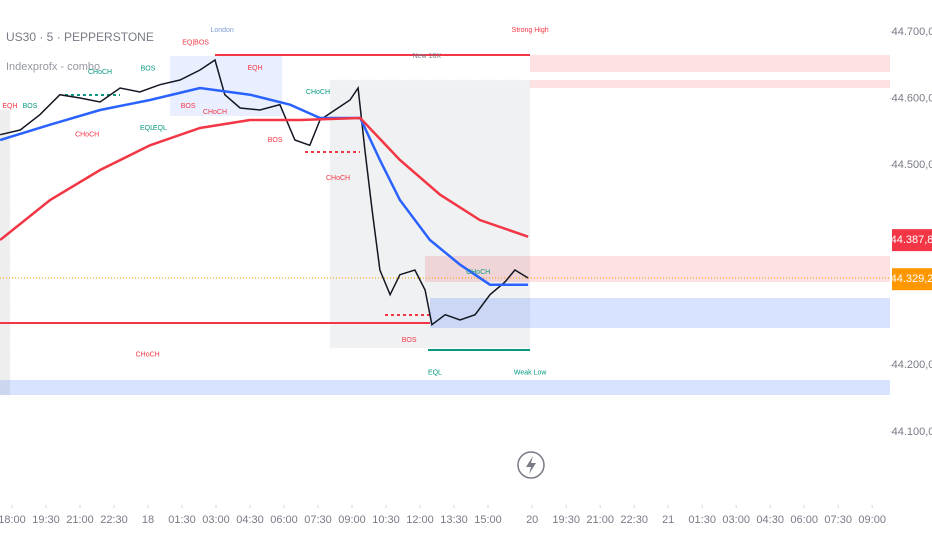 The image size is (932, 550). Describe the element at coordinates (80, 37) in the screenshot. I see `chart-title: US30 · 5 · PEPPERSTONE` at that location.